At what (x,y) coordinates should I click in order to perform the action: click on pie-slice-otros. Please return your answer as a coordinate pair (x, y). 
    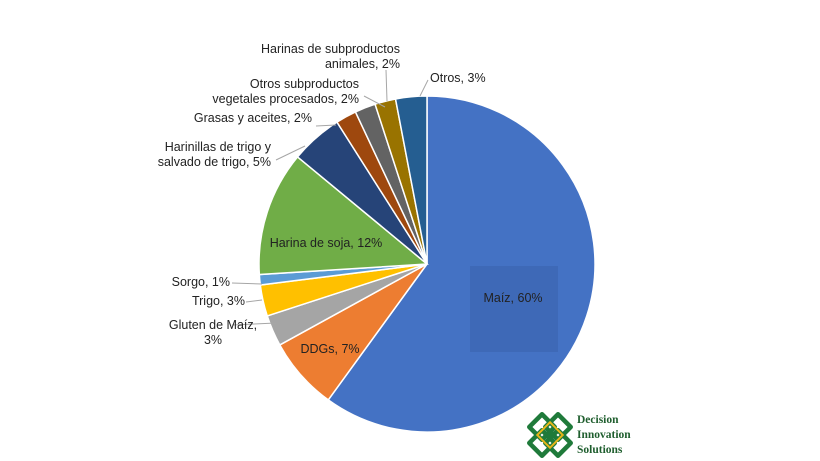
    Looking at the image, I should click on (411, 180).